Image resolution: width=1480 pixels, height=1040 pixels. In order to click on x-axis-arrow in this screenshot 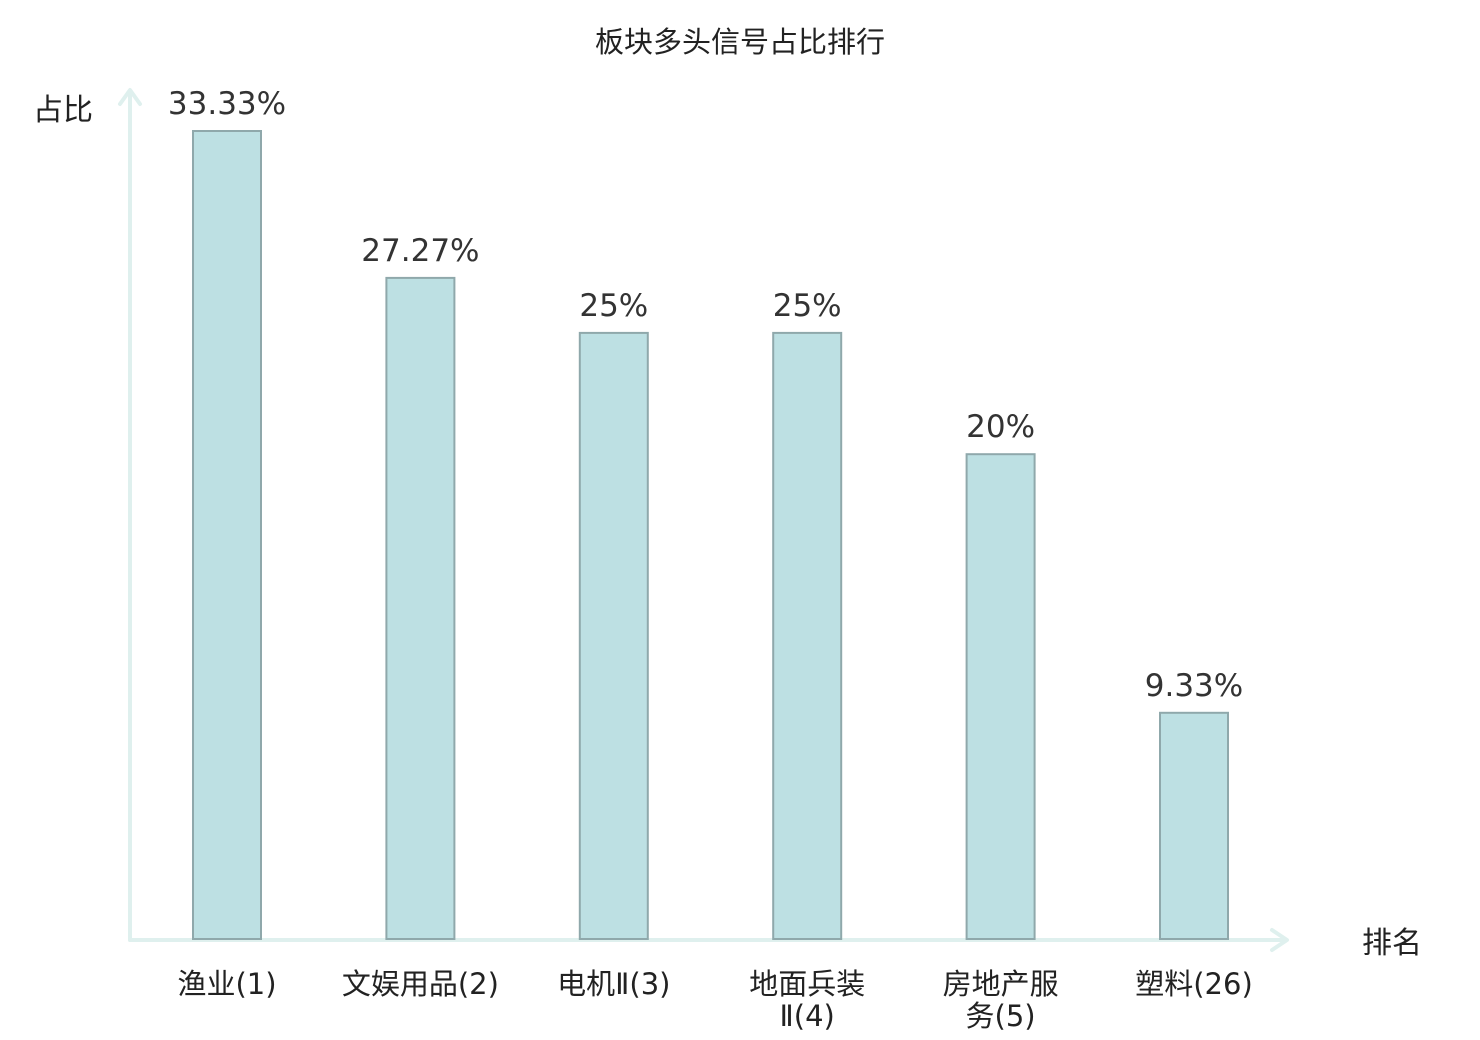, I will do `click(1279, 940)`.